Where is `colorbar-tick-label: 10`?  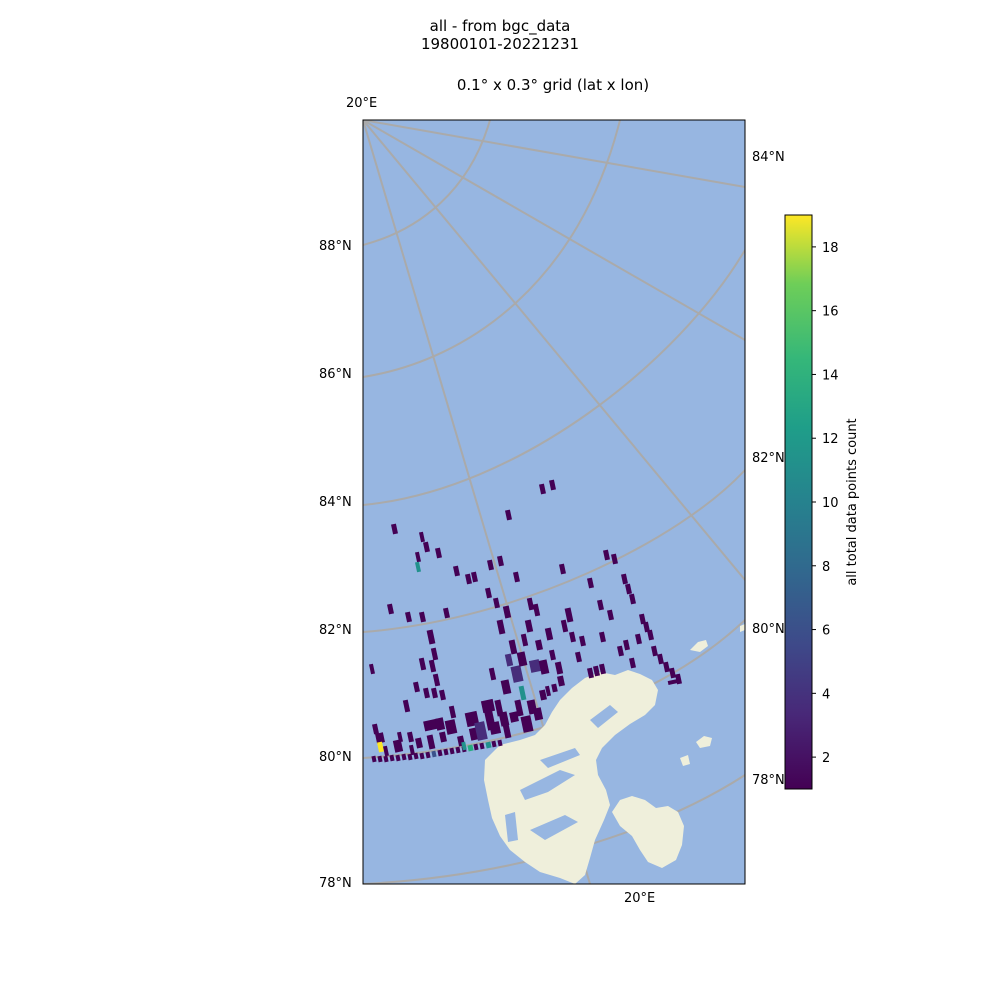
colorbar-tick-label: 10 is located at coordinates (830, 503).